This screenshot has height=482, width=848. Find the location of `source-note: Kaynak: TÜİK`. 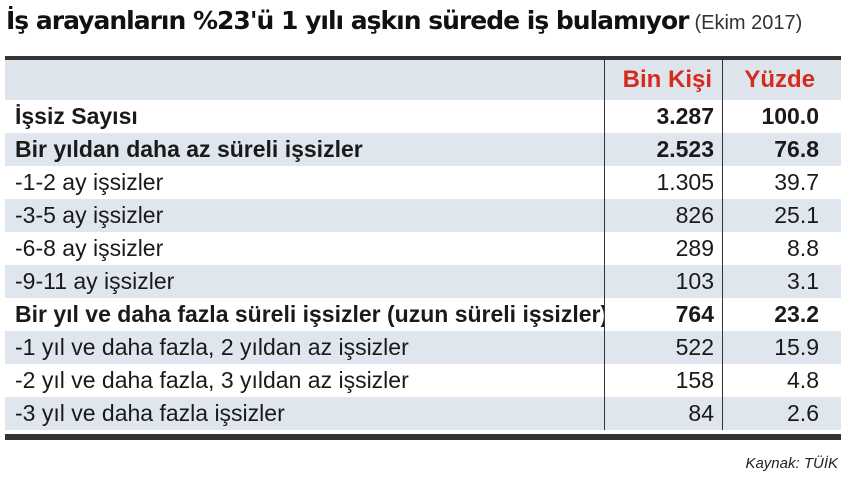

source-note: Kaynak: TÜİK is located at coordinates (791, 463).